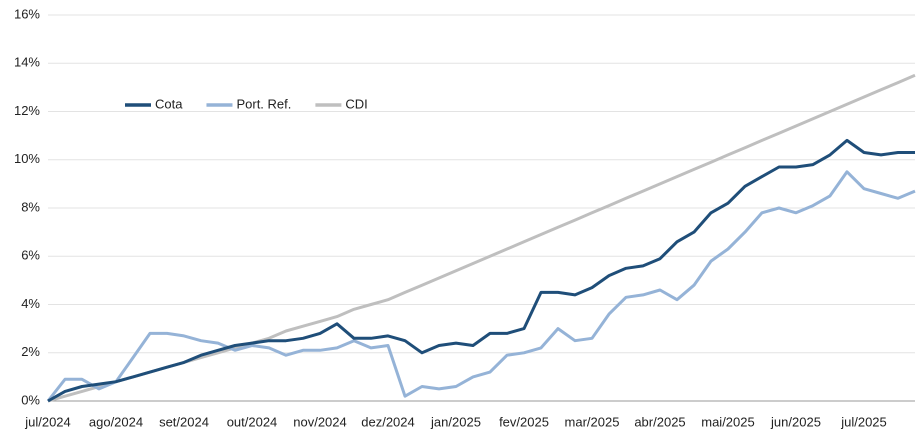 The height and width of the screenshot is (432, 922). What do you see at coordinates (356, 103) in the screenshot?
I see `legend-label: CDI` at bounding box center [356, 103].